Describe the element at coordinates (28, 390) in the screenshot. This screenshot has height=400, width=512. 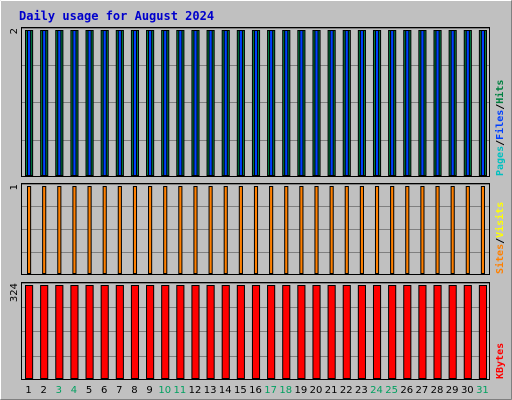
I see `day-label: 1` at that location.